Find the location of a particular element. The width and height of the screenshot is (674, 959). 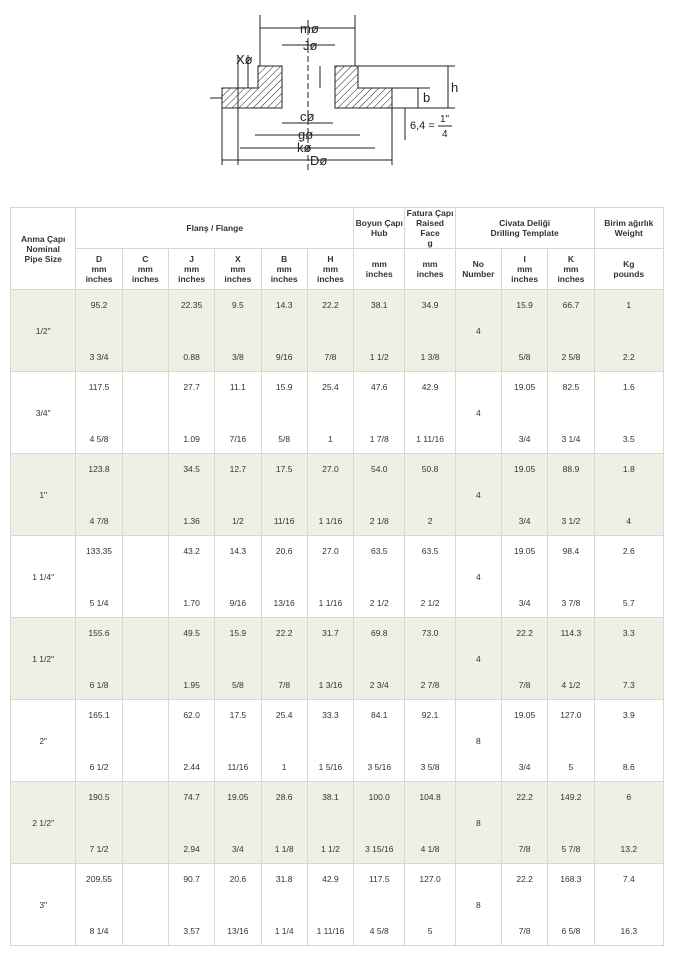

cell-stack: 12.7 1/2 is located at coordinates (237, 495).